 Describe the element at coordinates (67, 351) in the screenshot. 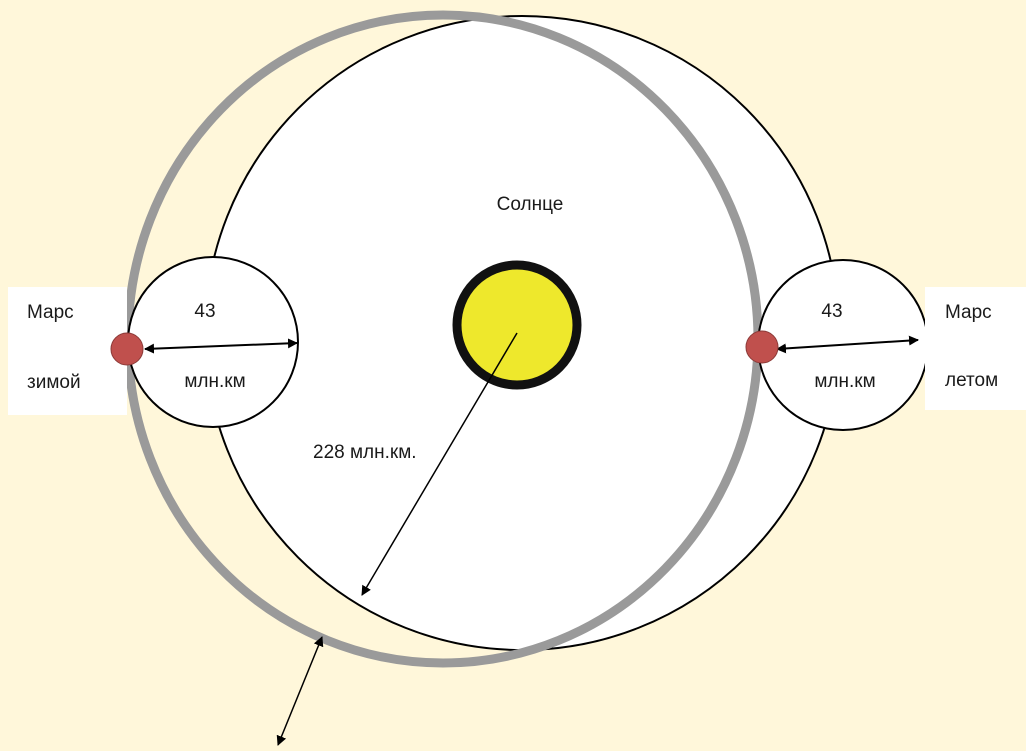

I see `winter-label-box` at that location.